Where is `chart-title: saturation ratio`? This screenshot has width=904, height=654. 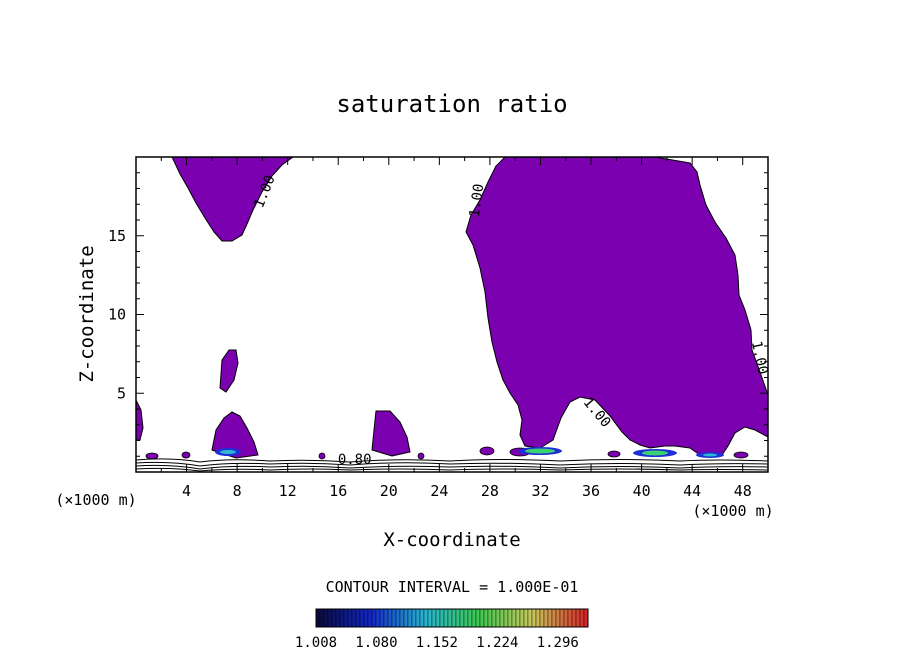 chart-title: saturation ratio is located at coordinates (451, 104).